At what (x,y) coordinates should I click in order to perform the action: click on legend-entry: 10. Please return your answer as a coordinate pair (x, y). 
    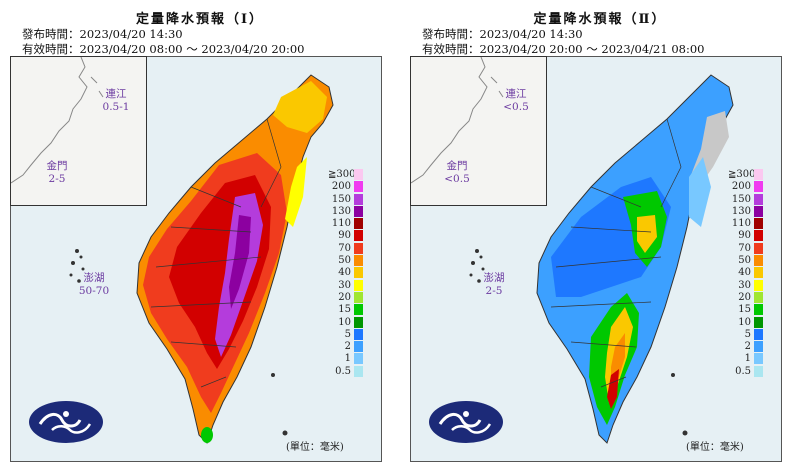
    Looking at the image, I should click on (758, 322).